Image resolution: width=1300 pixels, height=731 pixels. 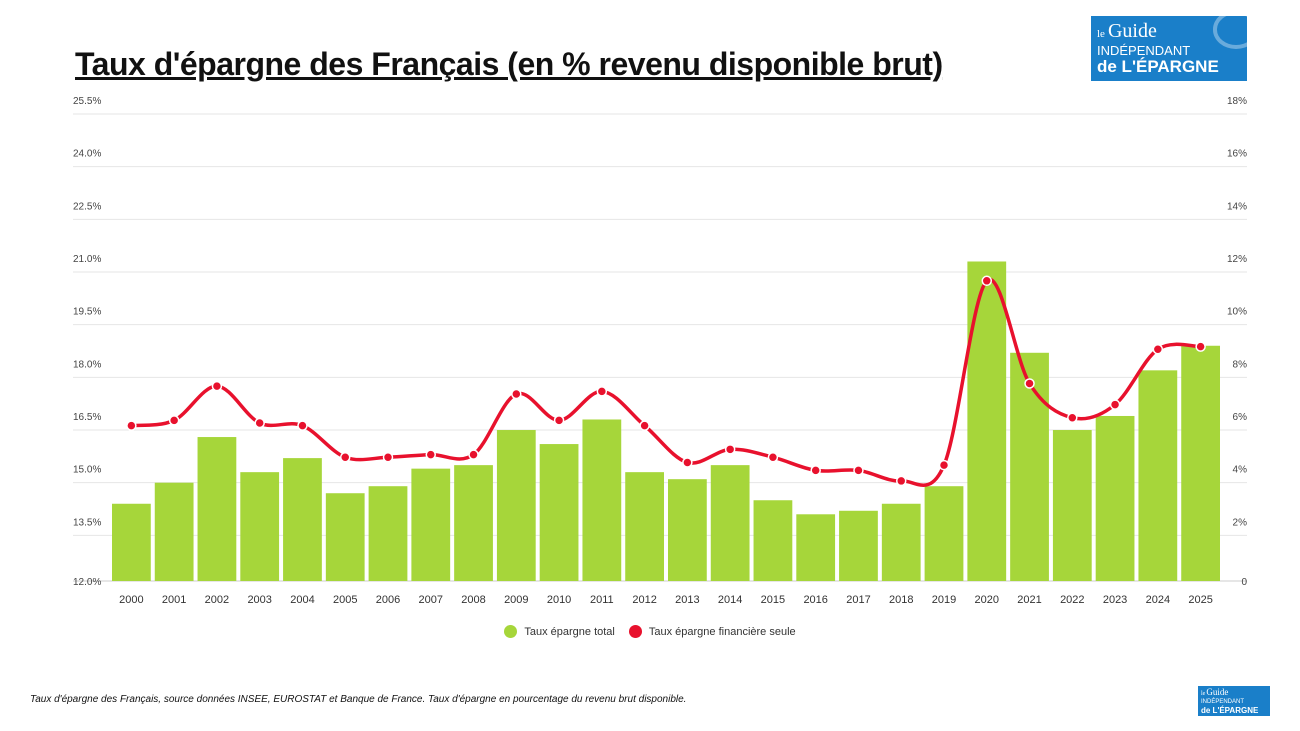 What do you see at coordinates (987, 600) in the screenshot?
I see `x-axis-tick-label: 2020` at bounding box center [987, 600].